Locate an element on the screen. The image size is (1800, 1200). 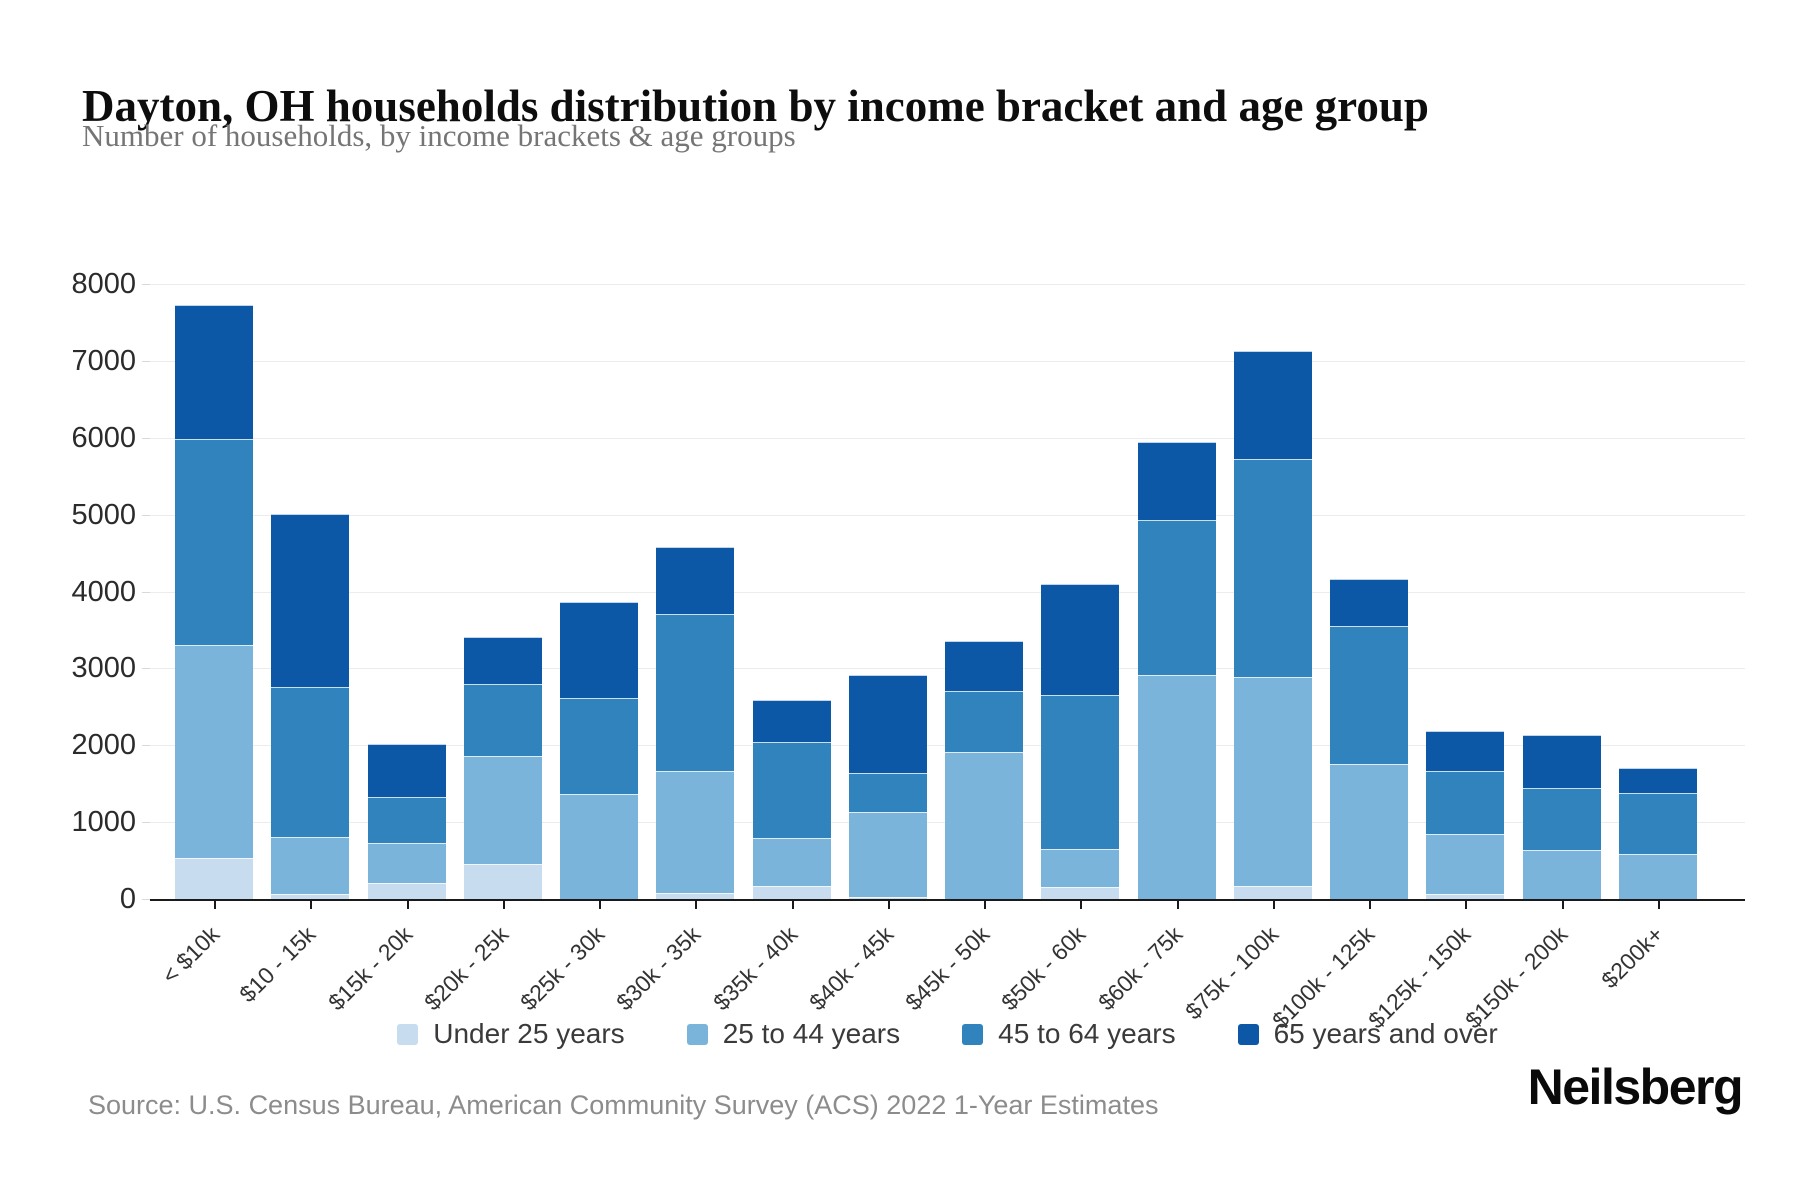
legend-item: 45 to 64 years is located at coordinates (1069, 1034).